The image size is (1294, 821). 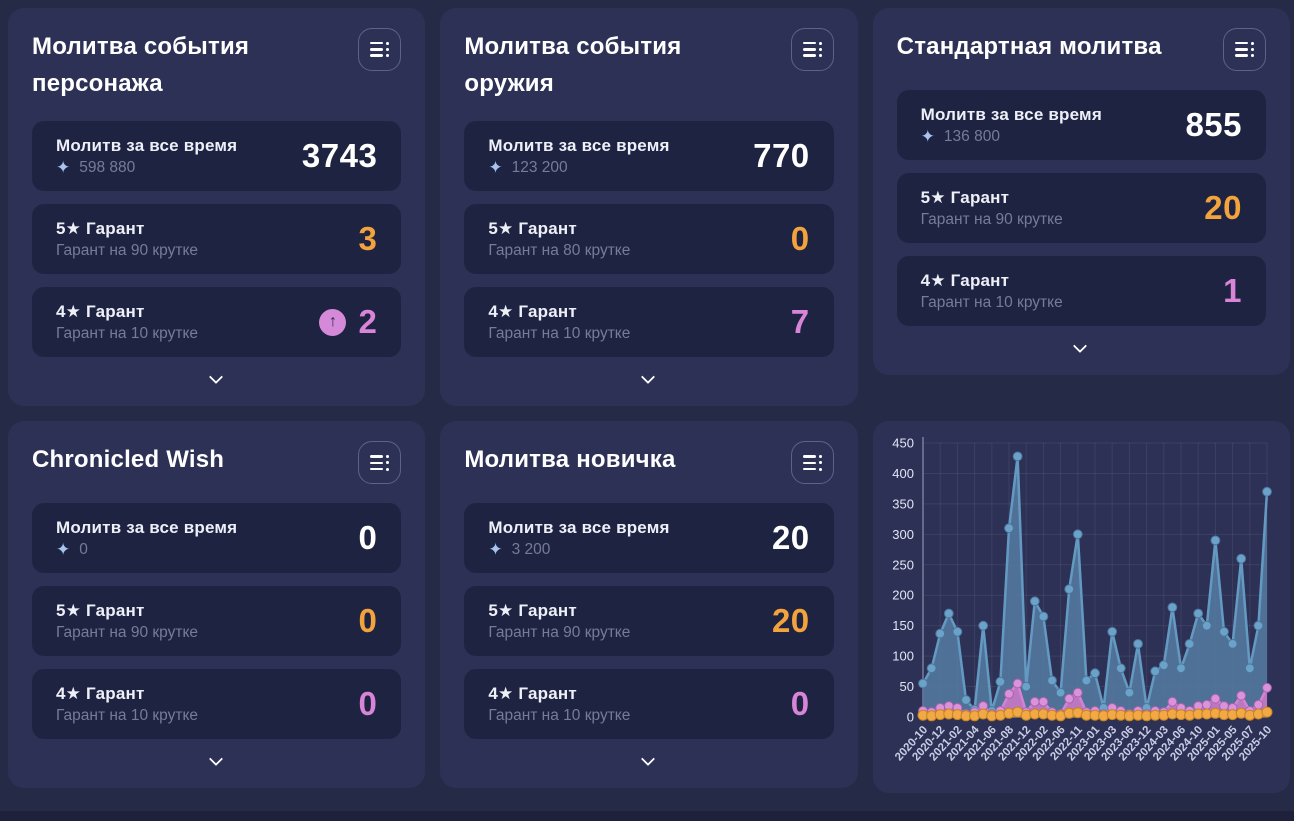 I want to click on primogem-count: 0, so click(x=83, y=549).